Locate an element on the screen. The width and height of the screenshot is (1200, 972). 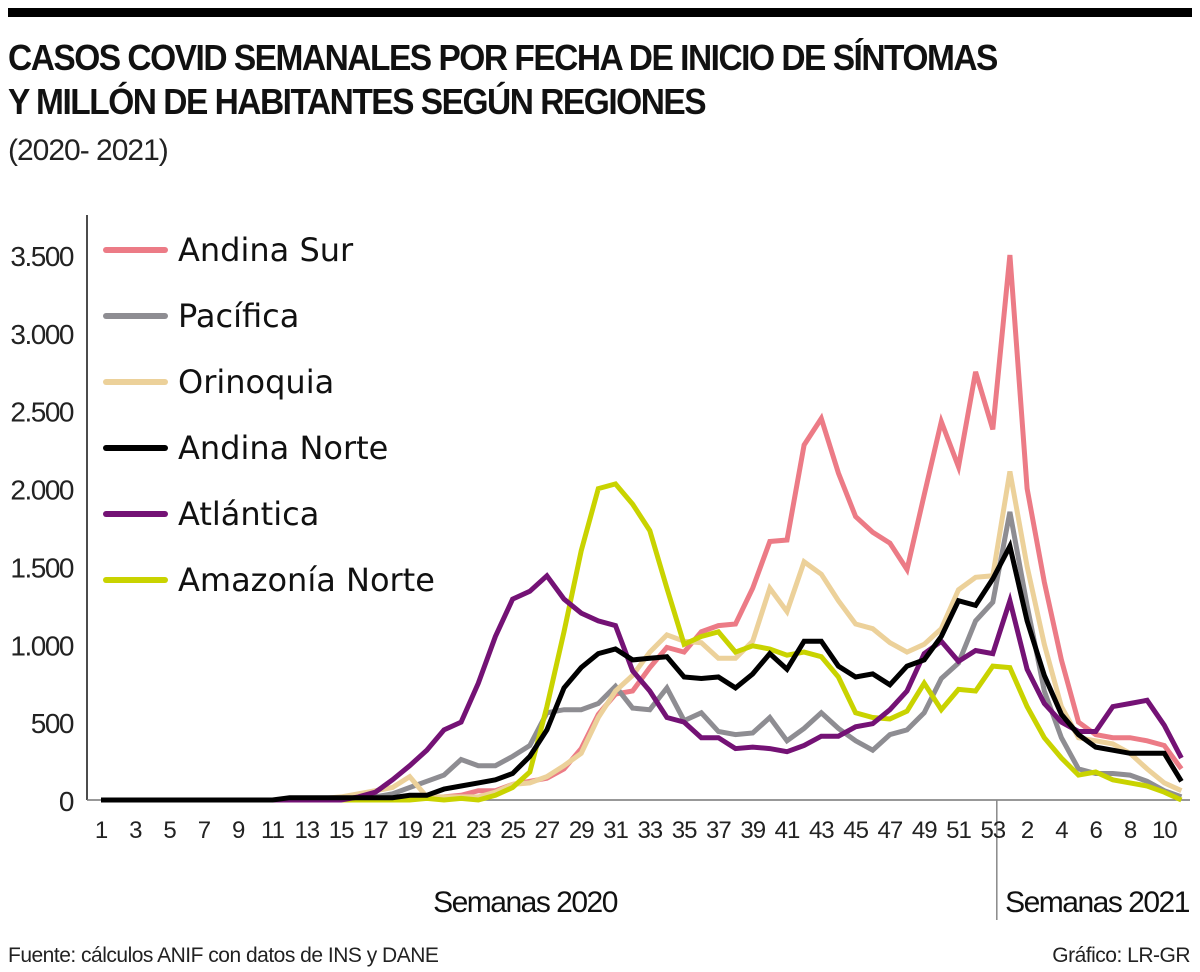
legend-label-atlantica: Atlántica is located at coordinates (248, 514).